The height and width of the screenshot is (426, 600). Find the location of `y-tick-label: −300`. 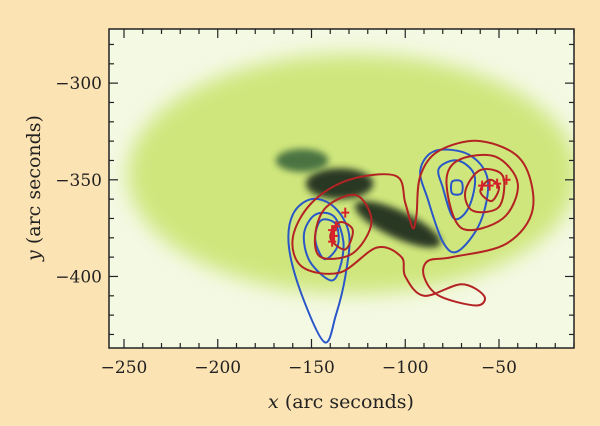

y-tick-label: −300 is located at coordinates (78, 84).